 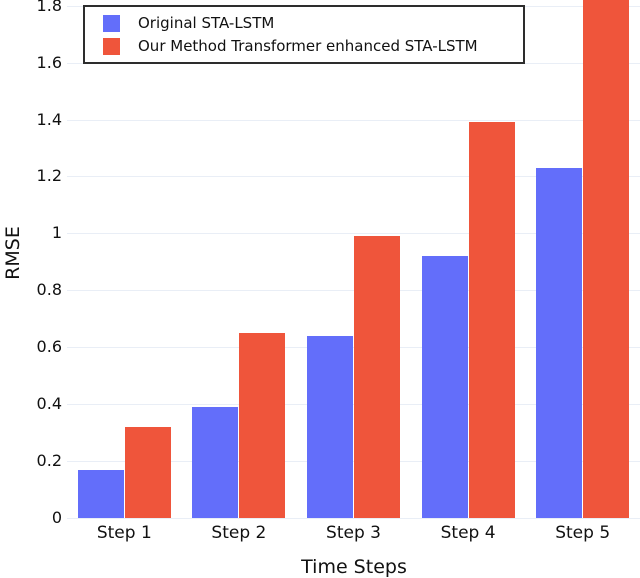 I want to click on legend-item: Original STA-LSTM, so click(x=306, y=23).